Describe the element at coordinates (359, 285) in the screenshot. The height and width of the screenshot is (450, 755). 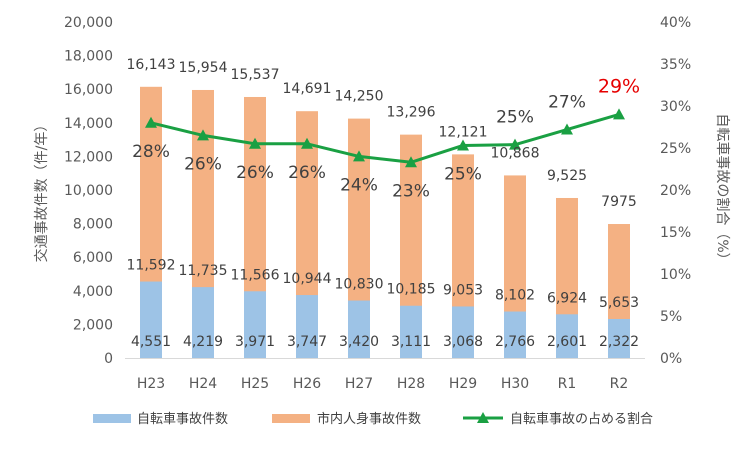
I see `injury-value-label: 10,830` at that location.